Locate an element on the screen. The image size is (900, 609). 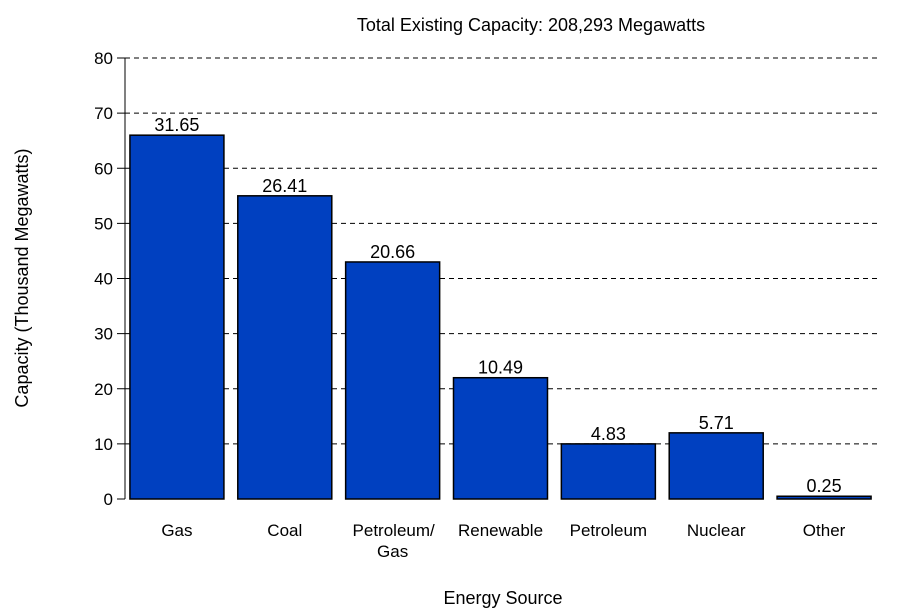
y-tick-label: 0 is located at coordinates (108, 499).